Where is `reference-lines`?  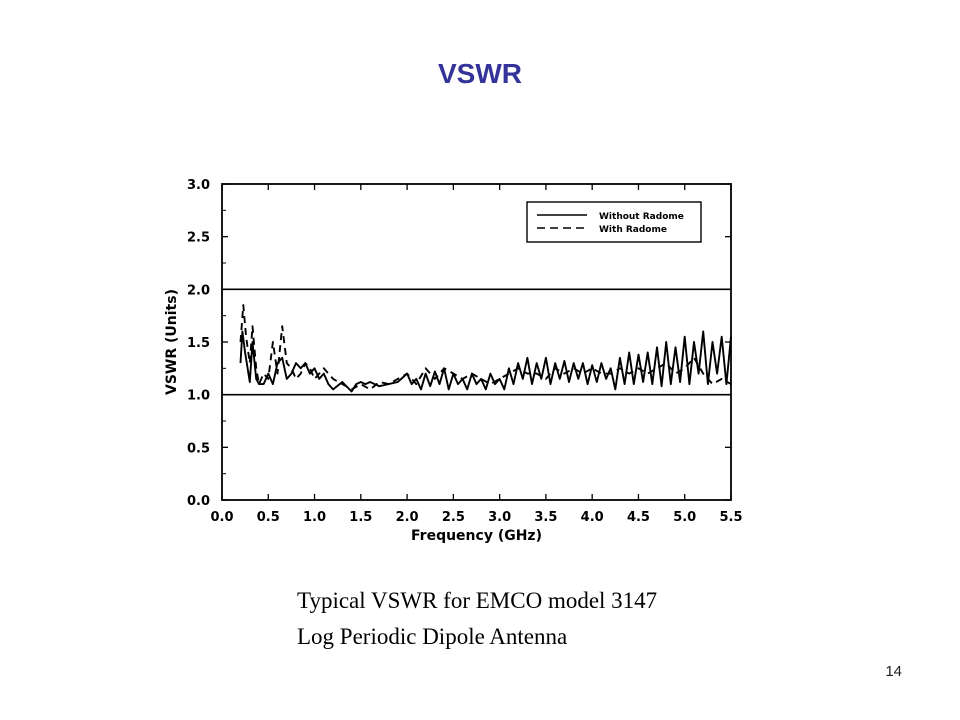
reference-lines is located at coordinates (476, 342).